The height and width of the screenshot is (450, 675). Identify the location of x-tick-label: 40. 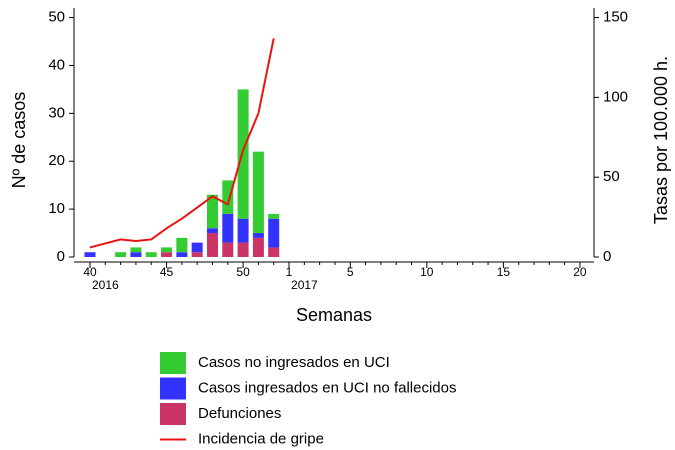
(90, 272).